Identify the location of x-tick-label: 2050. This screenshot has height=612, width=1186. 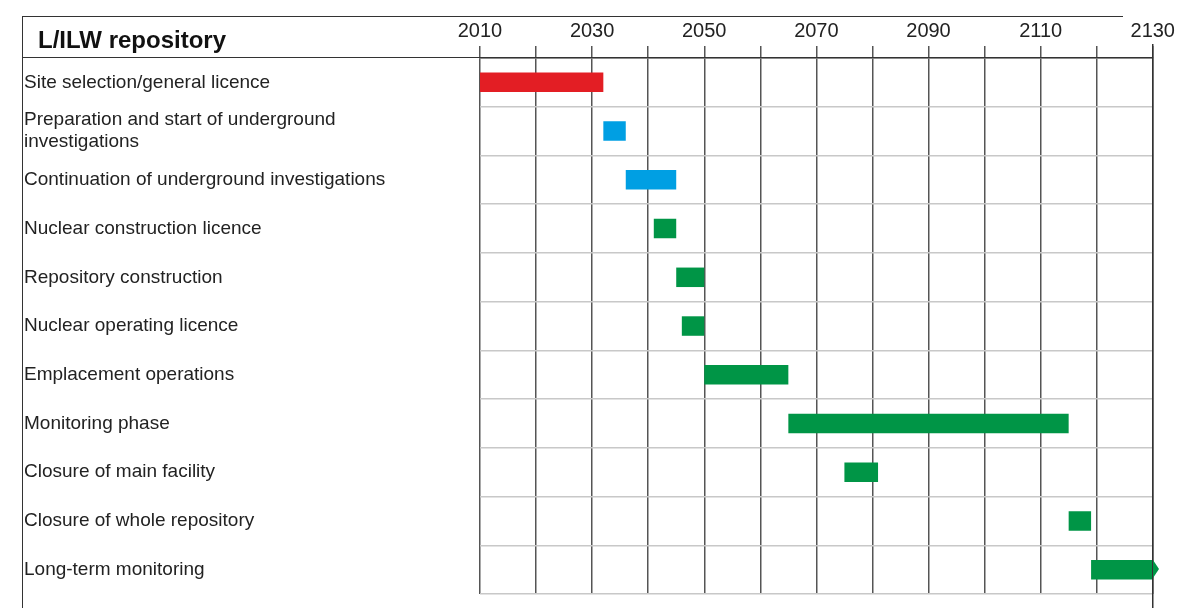
(704, 29).